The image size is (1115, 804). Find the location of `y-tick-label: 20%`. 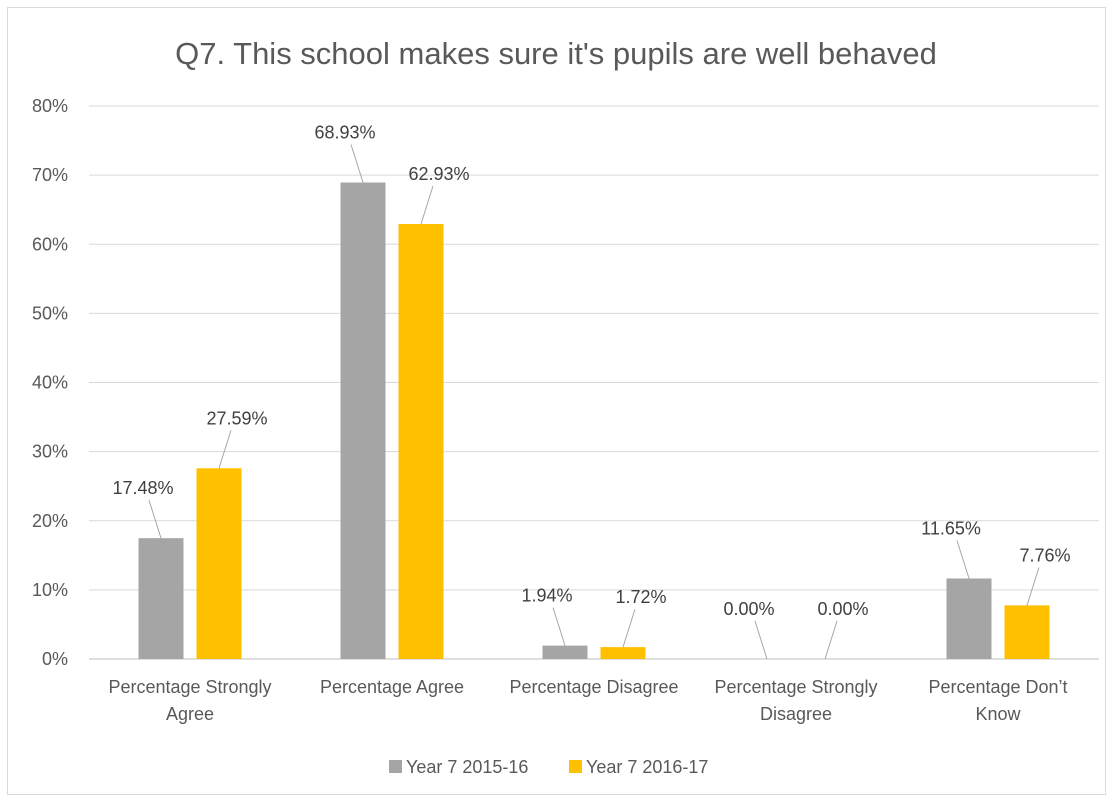

y-tick-label: 20% is located at coordinates (50, 521).